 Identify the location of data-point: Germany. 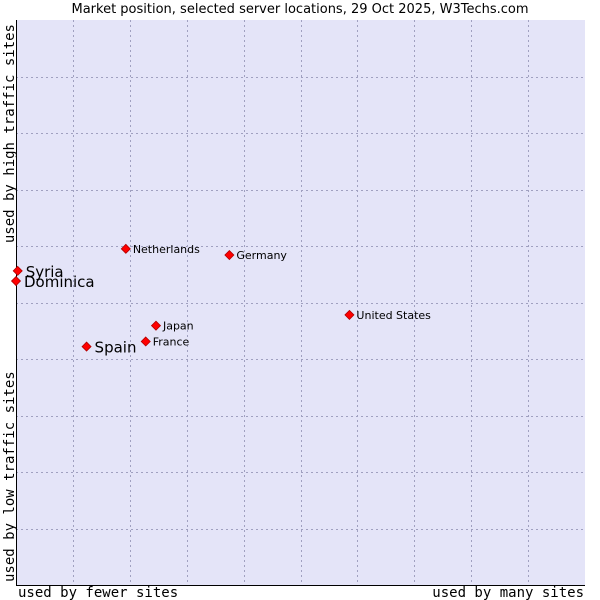
(255, 255).